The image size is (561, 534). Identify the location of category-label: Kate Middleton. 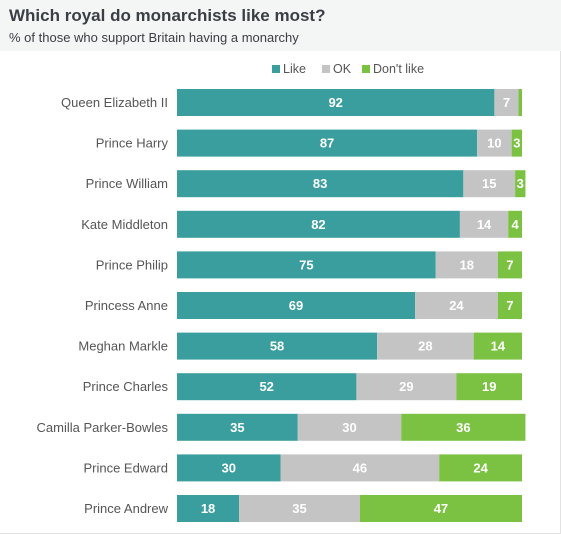
(124, 224).